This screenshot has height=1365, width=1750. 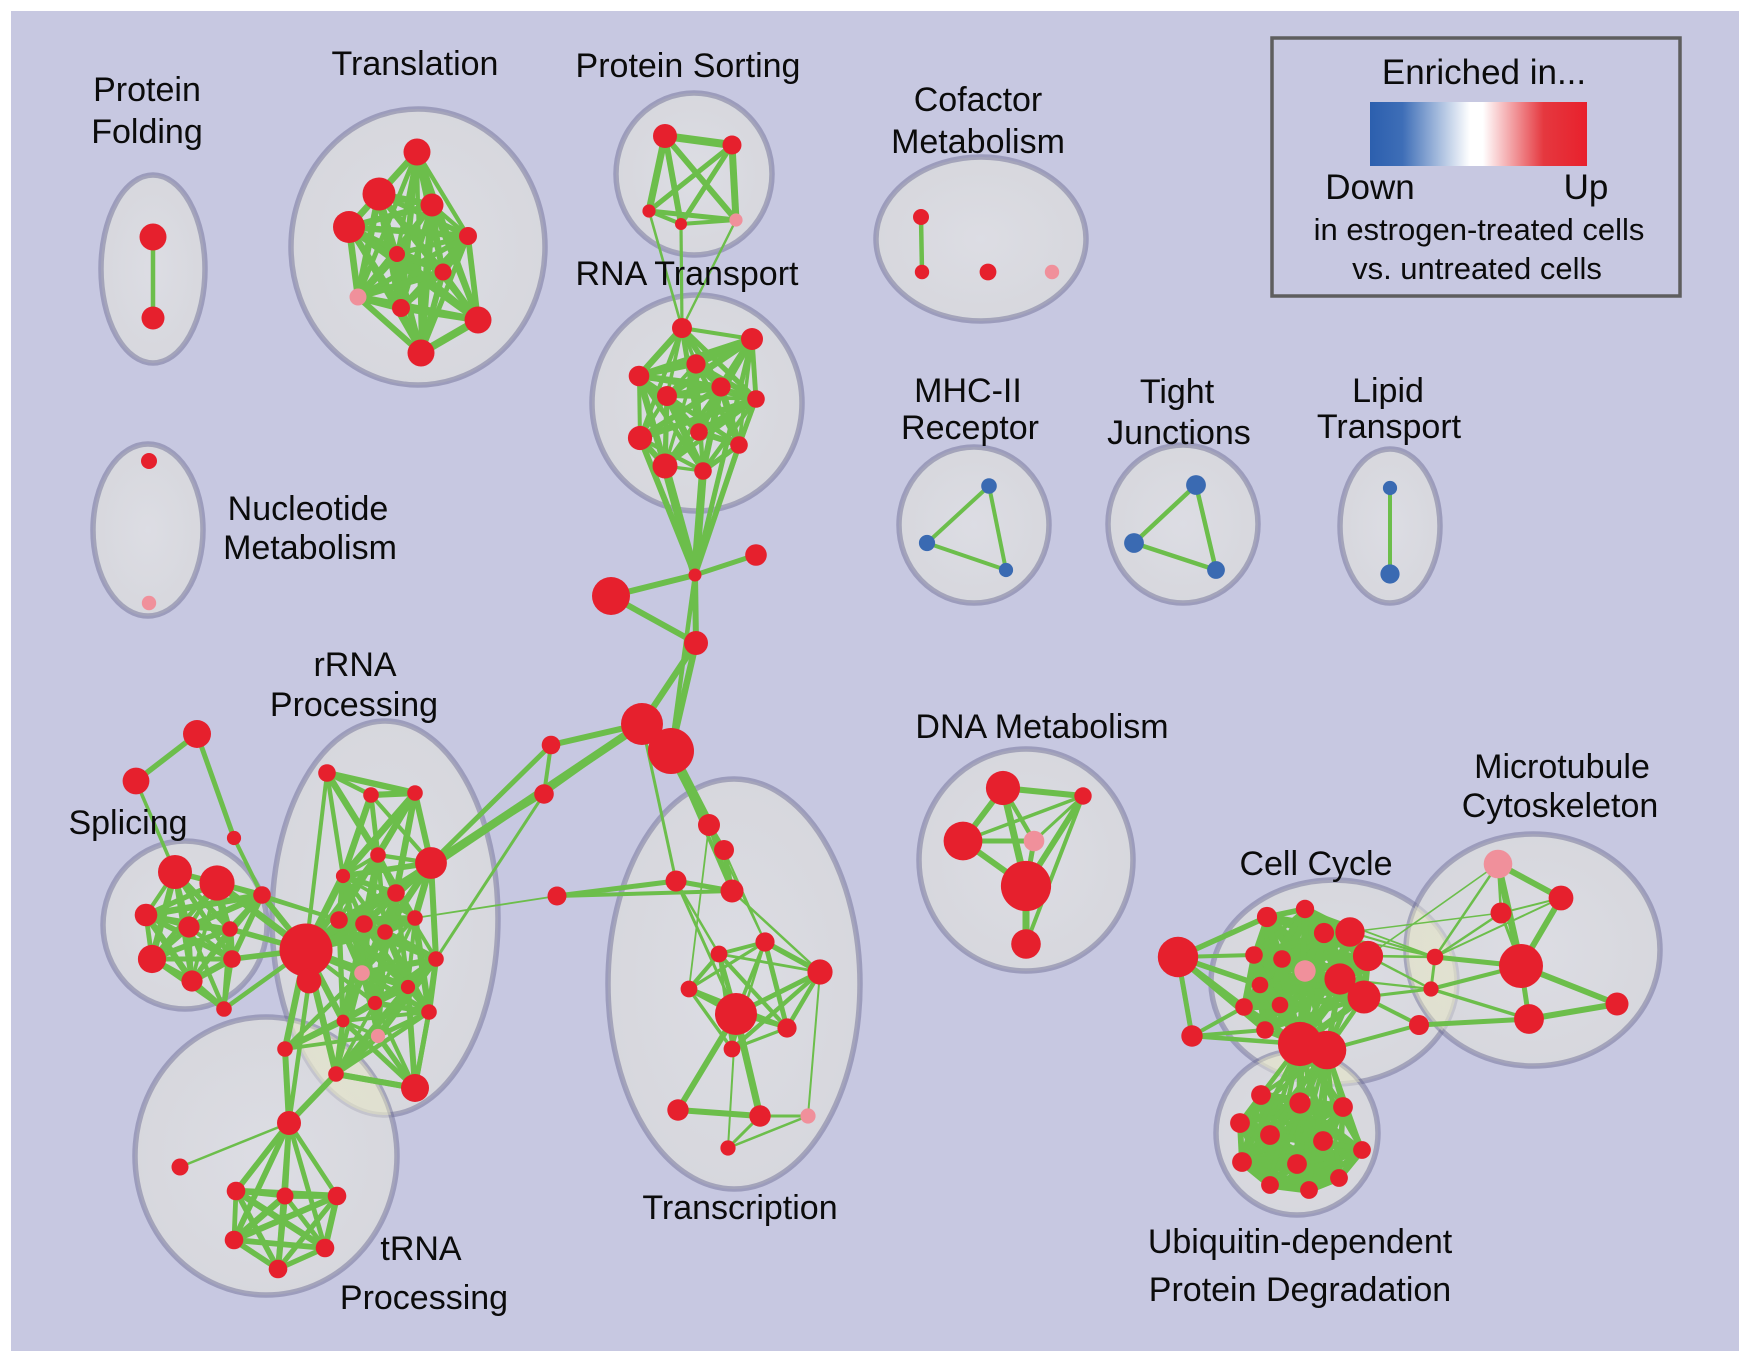 What do you see at coordinates (1041, 727) in the screenshot?
I see `svg-text: DNA Metabolism` at bounding box center [1041, 727].